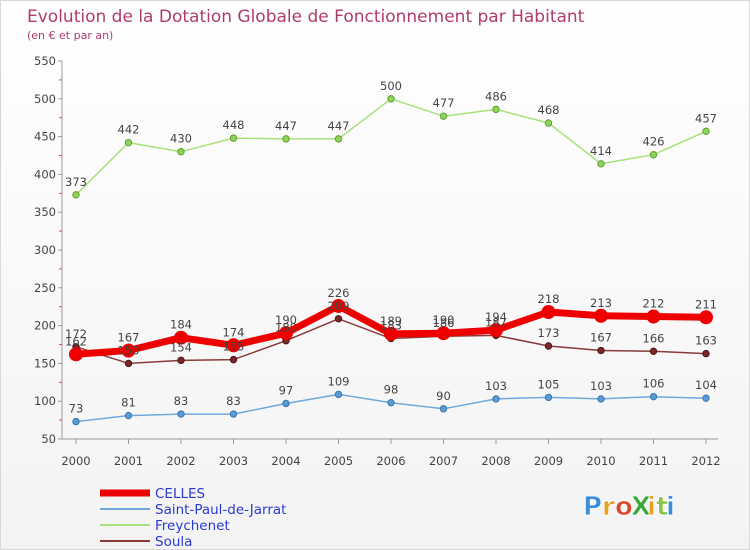  I want to click on x-tick-label: 2000, so click(75, 461).